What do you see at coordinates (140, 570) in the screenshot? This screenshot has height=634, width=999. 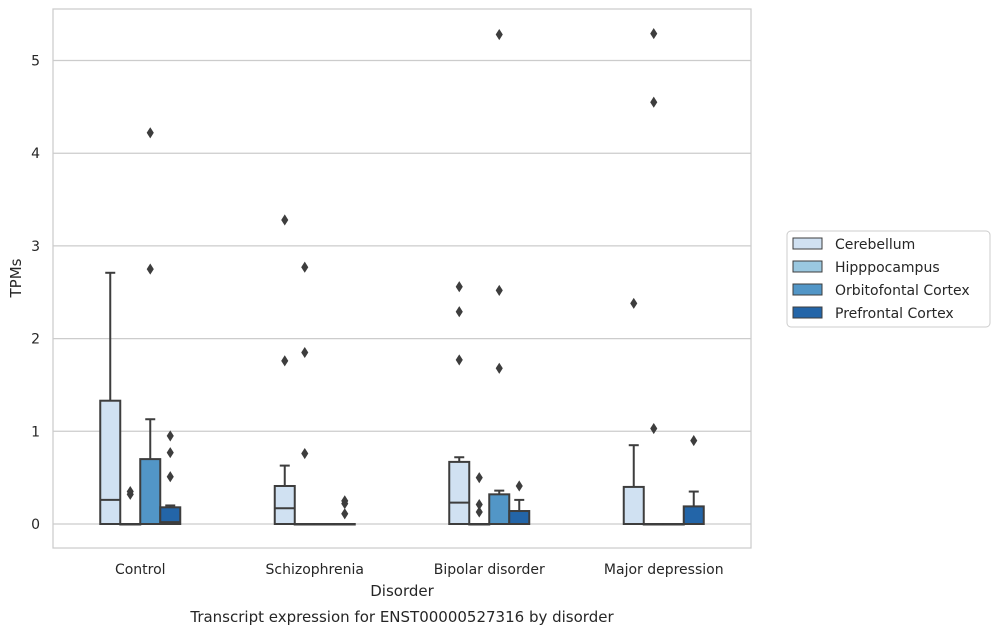 I see `x-tick-label: Control` at bounding box center [140, 570].